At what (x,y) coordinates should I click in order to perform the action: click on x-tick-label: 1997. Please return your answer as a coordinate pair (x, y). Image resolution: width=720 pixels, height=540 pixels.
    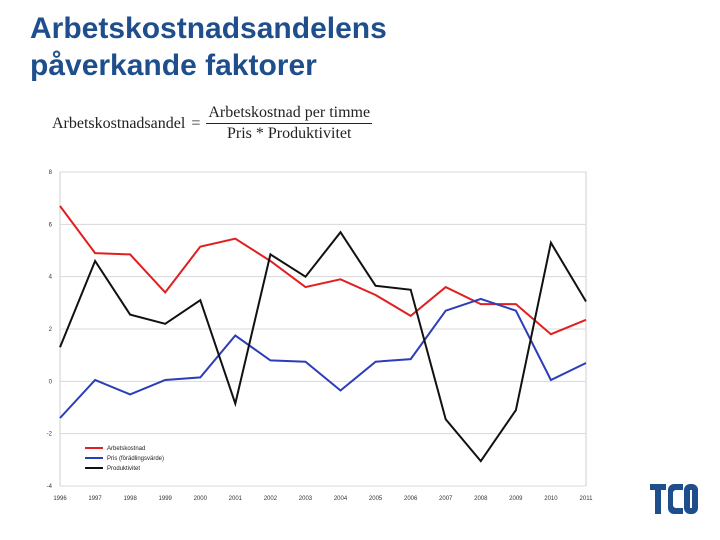
    Looking at the image, I should click on (95, 499).